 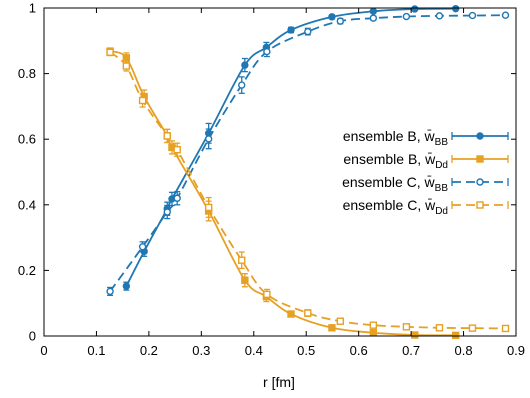 I want to click on x-tick-label: 0.9, so click(x=516, y=350).